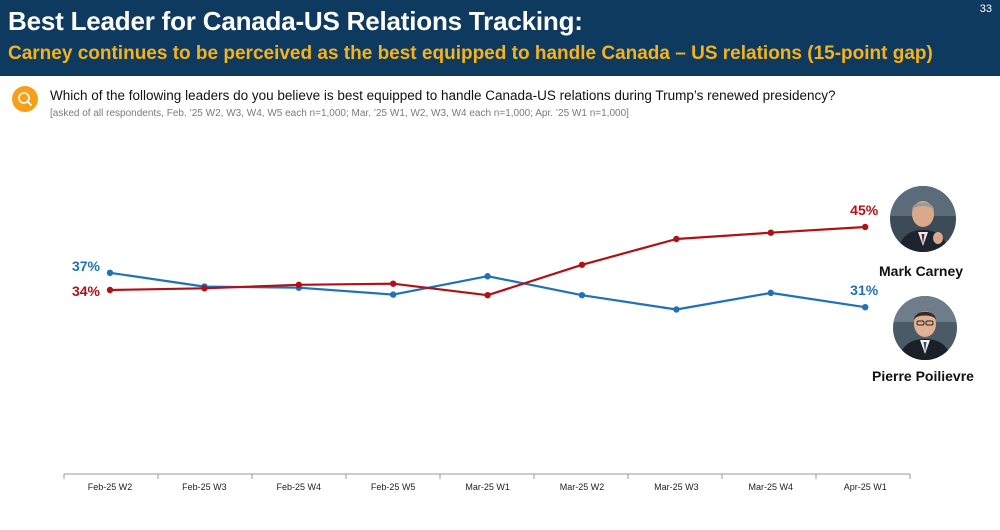 The image size is (1000, 530). What do you see at coordinates (771, 487) in the screenshot?
I see `x-tick-label: Mar-25 W4` at bounding box center [771, 487].